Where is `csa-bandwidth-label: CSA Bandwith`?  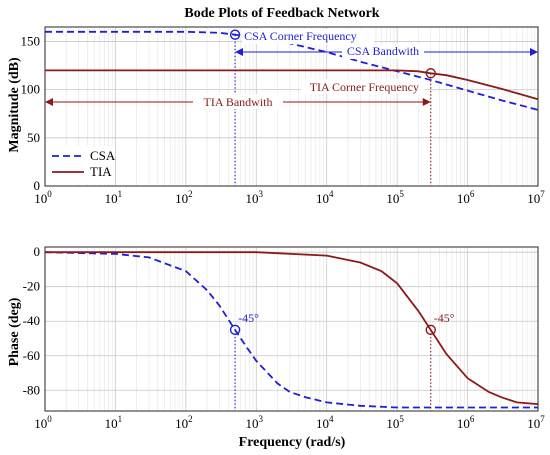
csa-bandwidth-label: CSA Bandwith is located at coordinates (383, 51).